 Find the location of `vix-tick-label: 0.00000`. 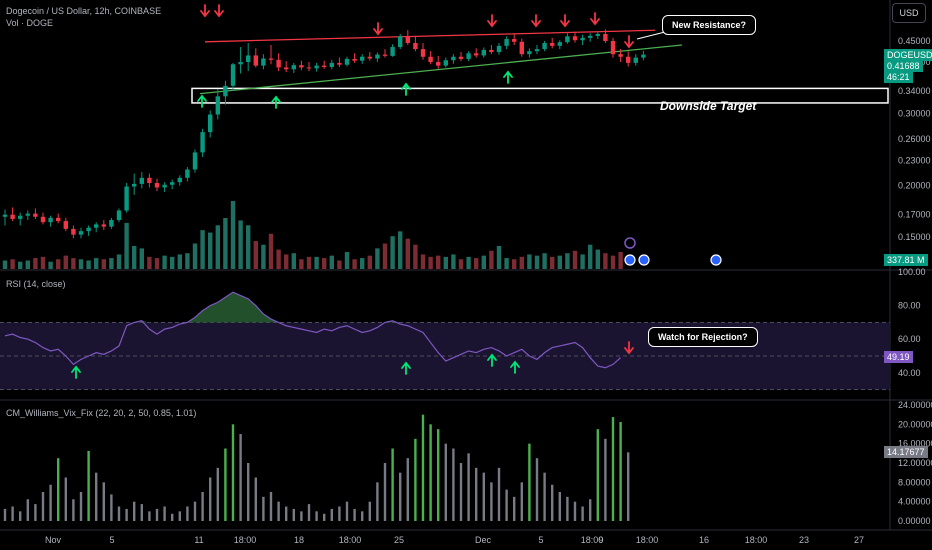

vix-tick-label: 0.00000 is located at coordinates (914, 521).